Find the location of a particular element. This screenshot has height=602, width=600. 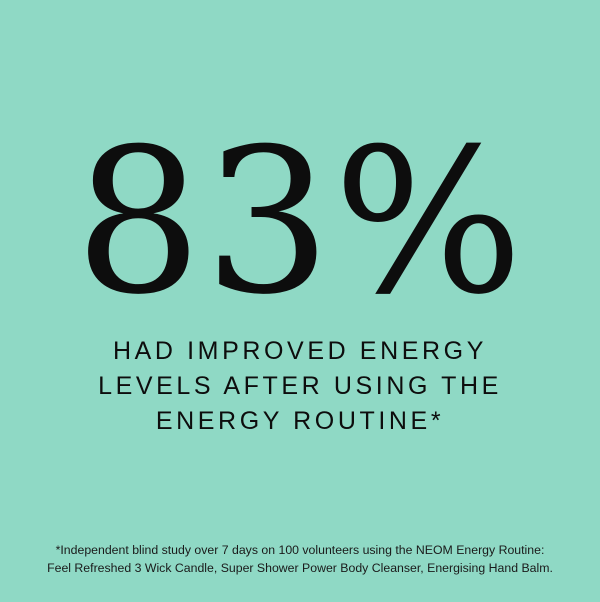

headline-line: LEVELS AFTER USING THE is located at coordinates (300, 386).